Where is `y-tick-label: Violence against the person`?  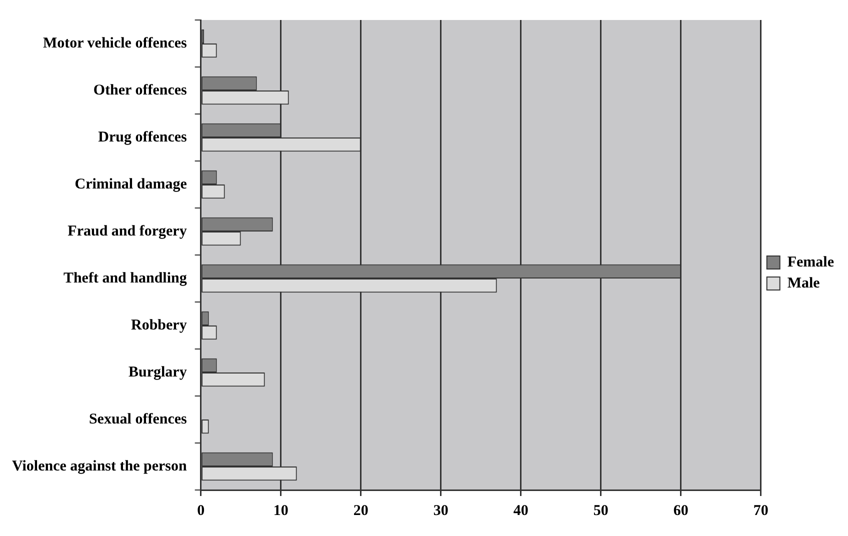
y-tick-label: Violence against the person is located at coordinates (100, 466).